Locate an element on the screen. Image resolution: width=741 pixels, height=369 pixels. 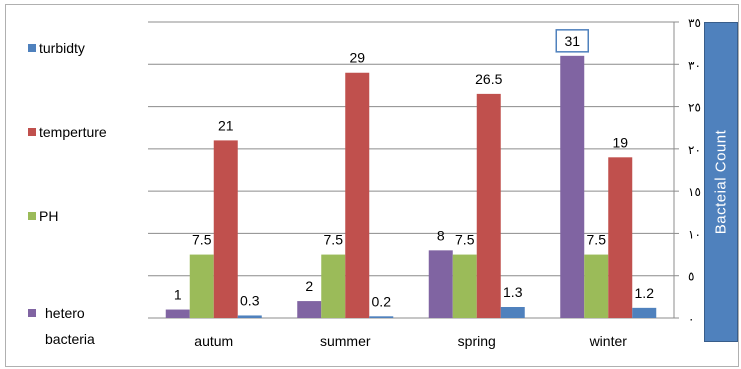
bar-temperture-winter is located at coordinates (620, 237).